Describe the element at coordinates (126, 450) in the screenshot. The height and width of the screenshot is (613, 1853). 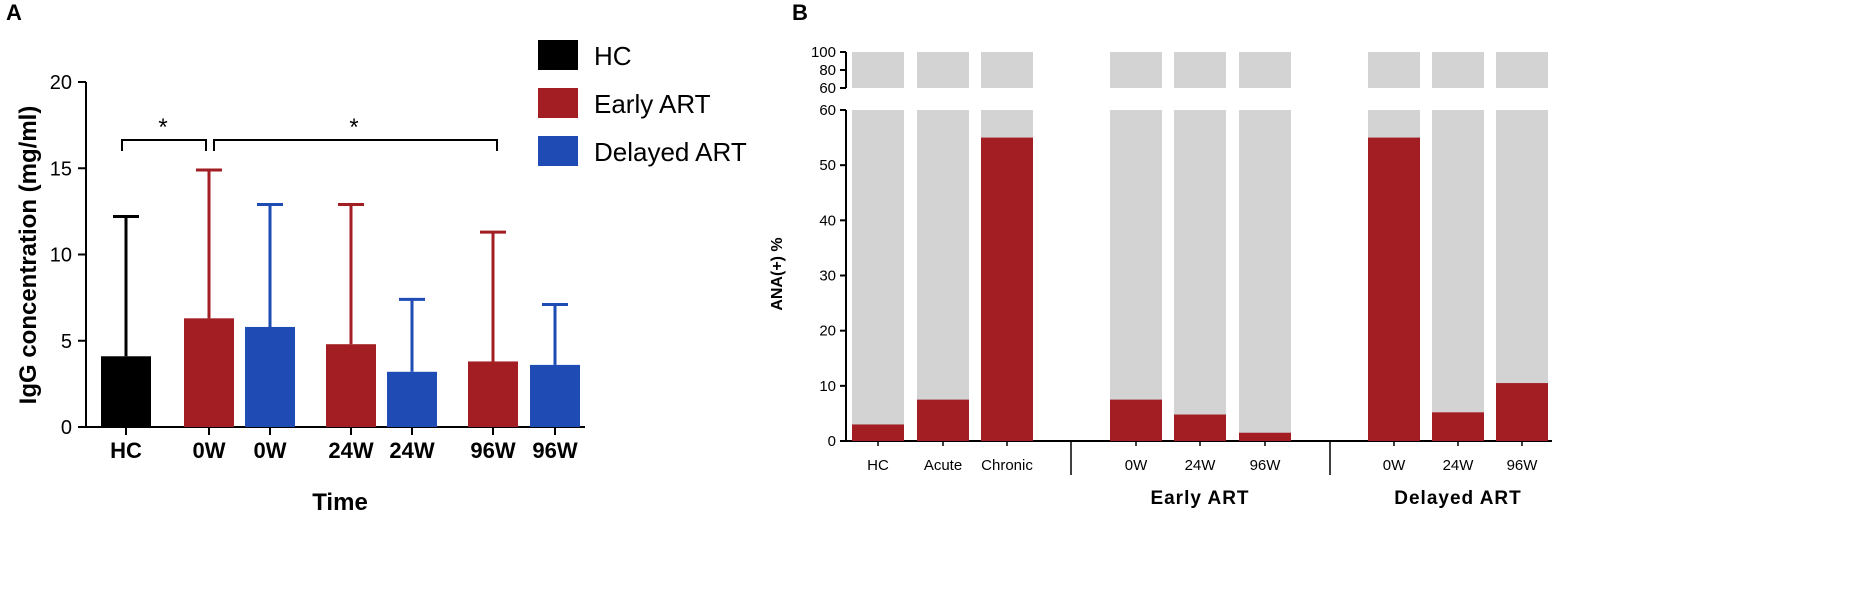
I see `panel-a-category-label: HC` at that location.